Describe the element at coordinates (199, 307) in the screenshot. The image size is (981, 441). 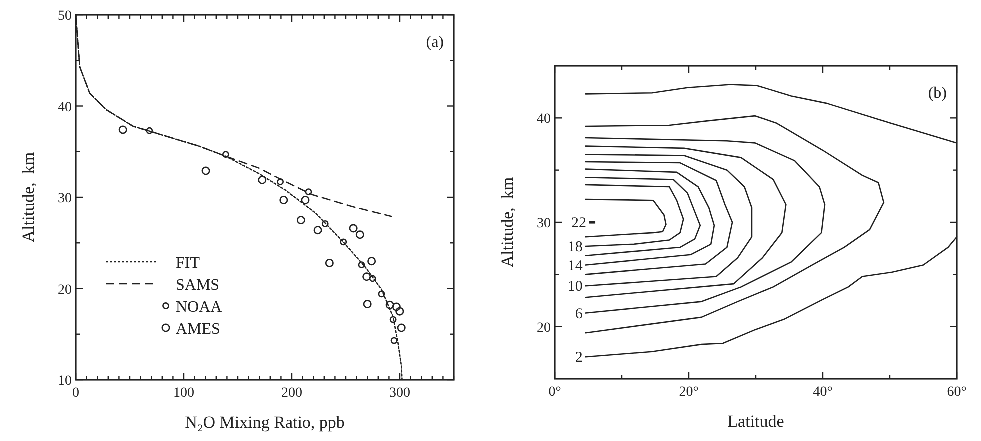
I see `legend-label: NOAA` at that location.